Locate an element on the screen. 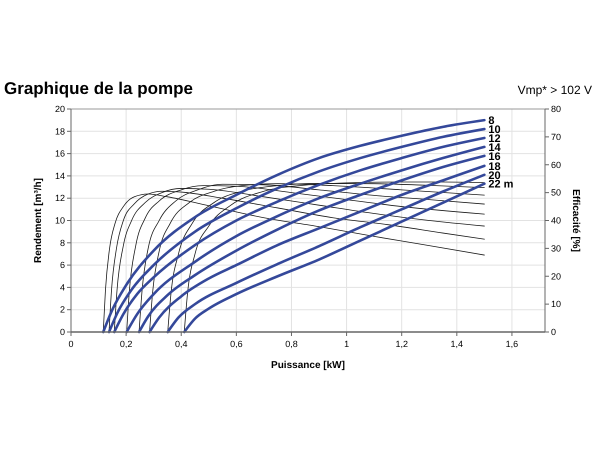 The width and height of the screenshot is (600, 450). y2-tick-label: 50 is located at coordinates (556, 193).